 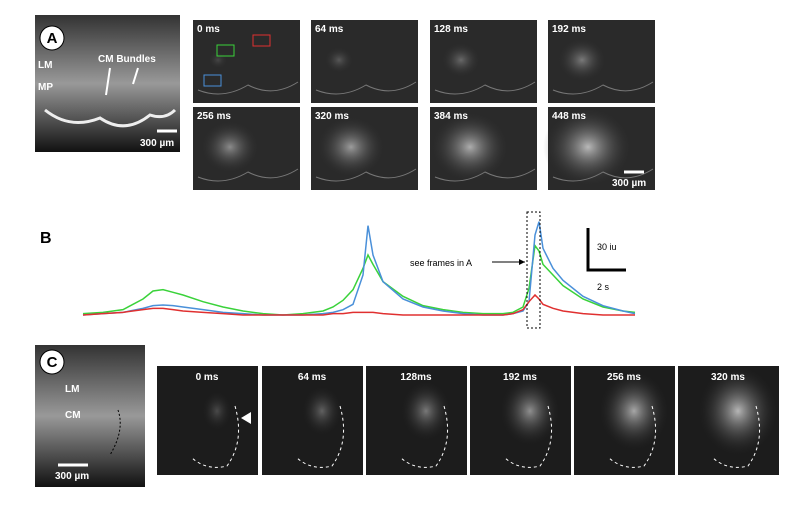 I want to click on frame-label: 448 ms, so click(x=569, y=116).